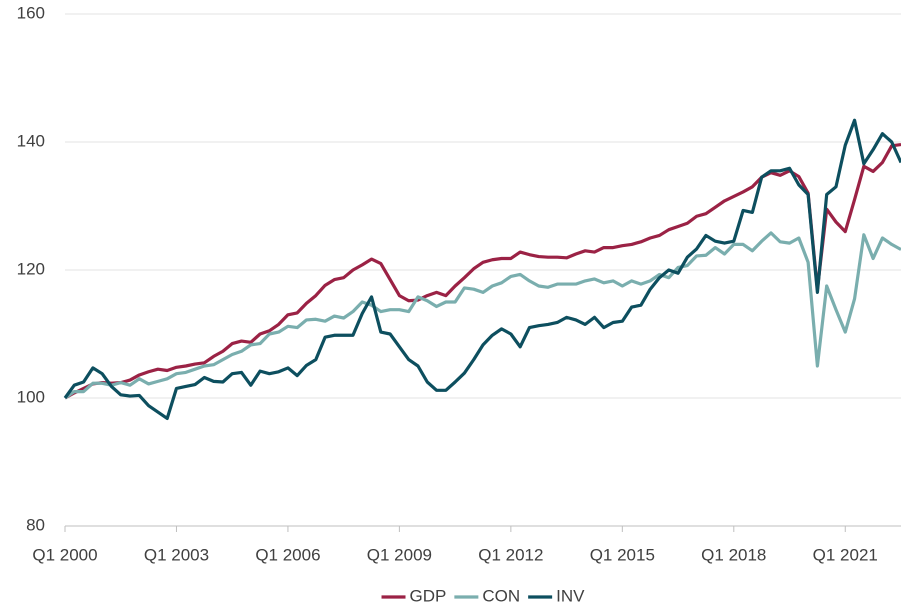 The image size is (901, 608). I want to click on legend-label: CON, so click(501, 595).